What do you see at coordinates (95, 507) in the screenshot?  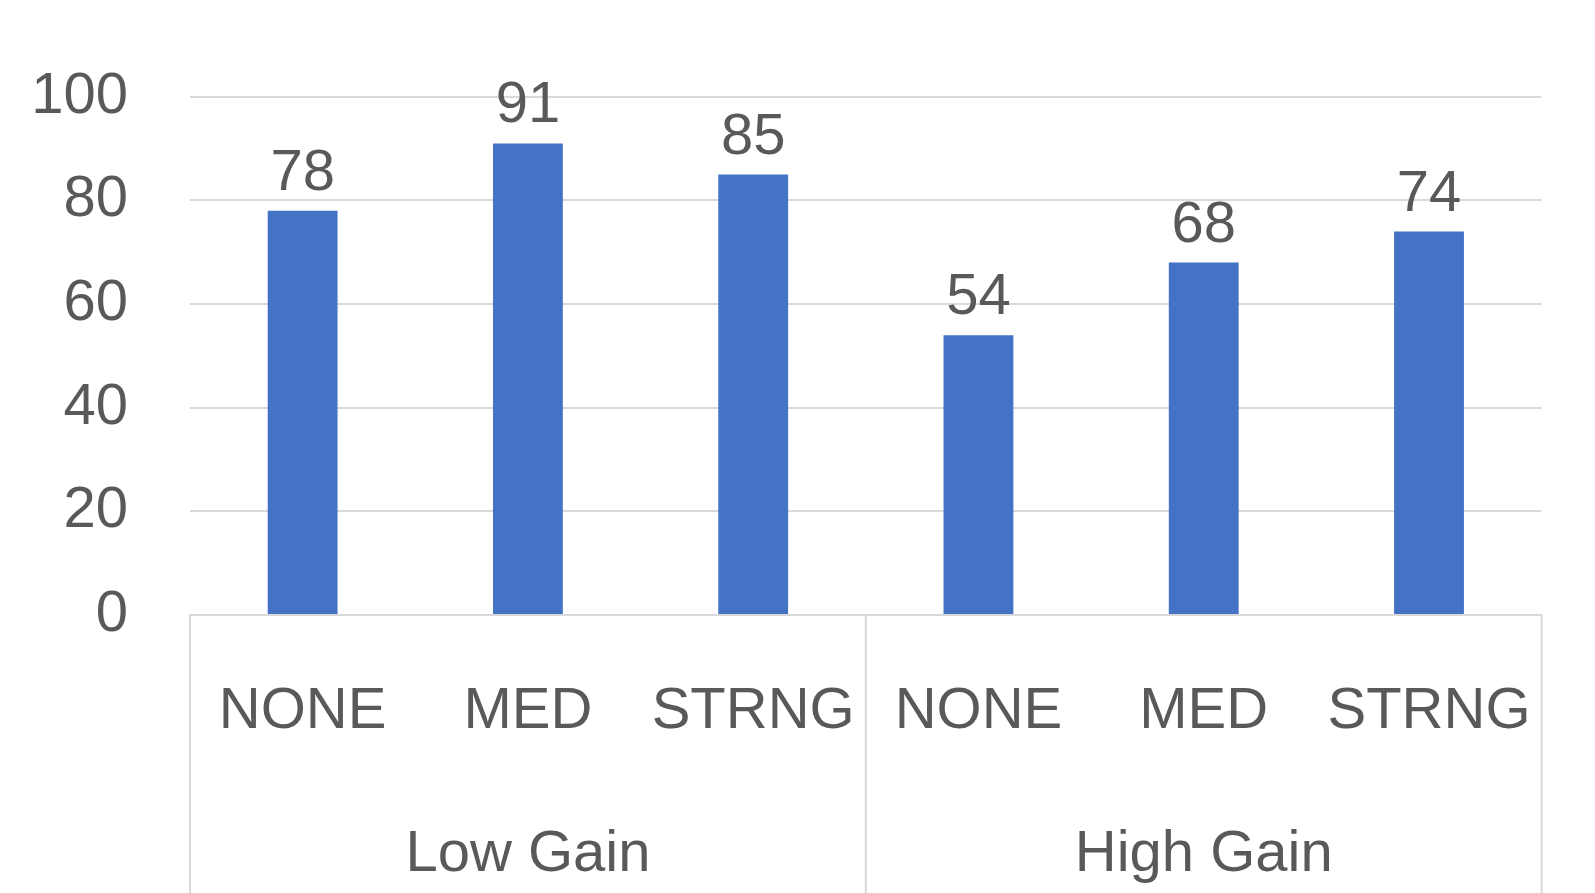 I see `y-tick-label: 20` at bounding box center [95, 507].